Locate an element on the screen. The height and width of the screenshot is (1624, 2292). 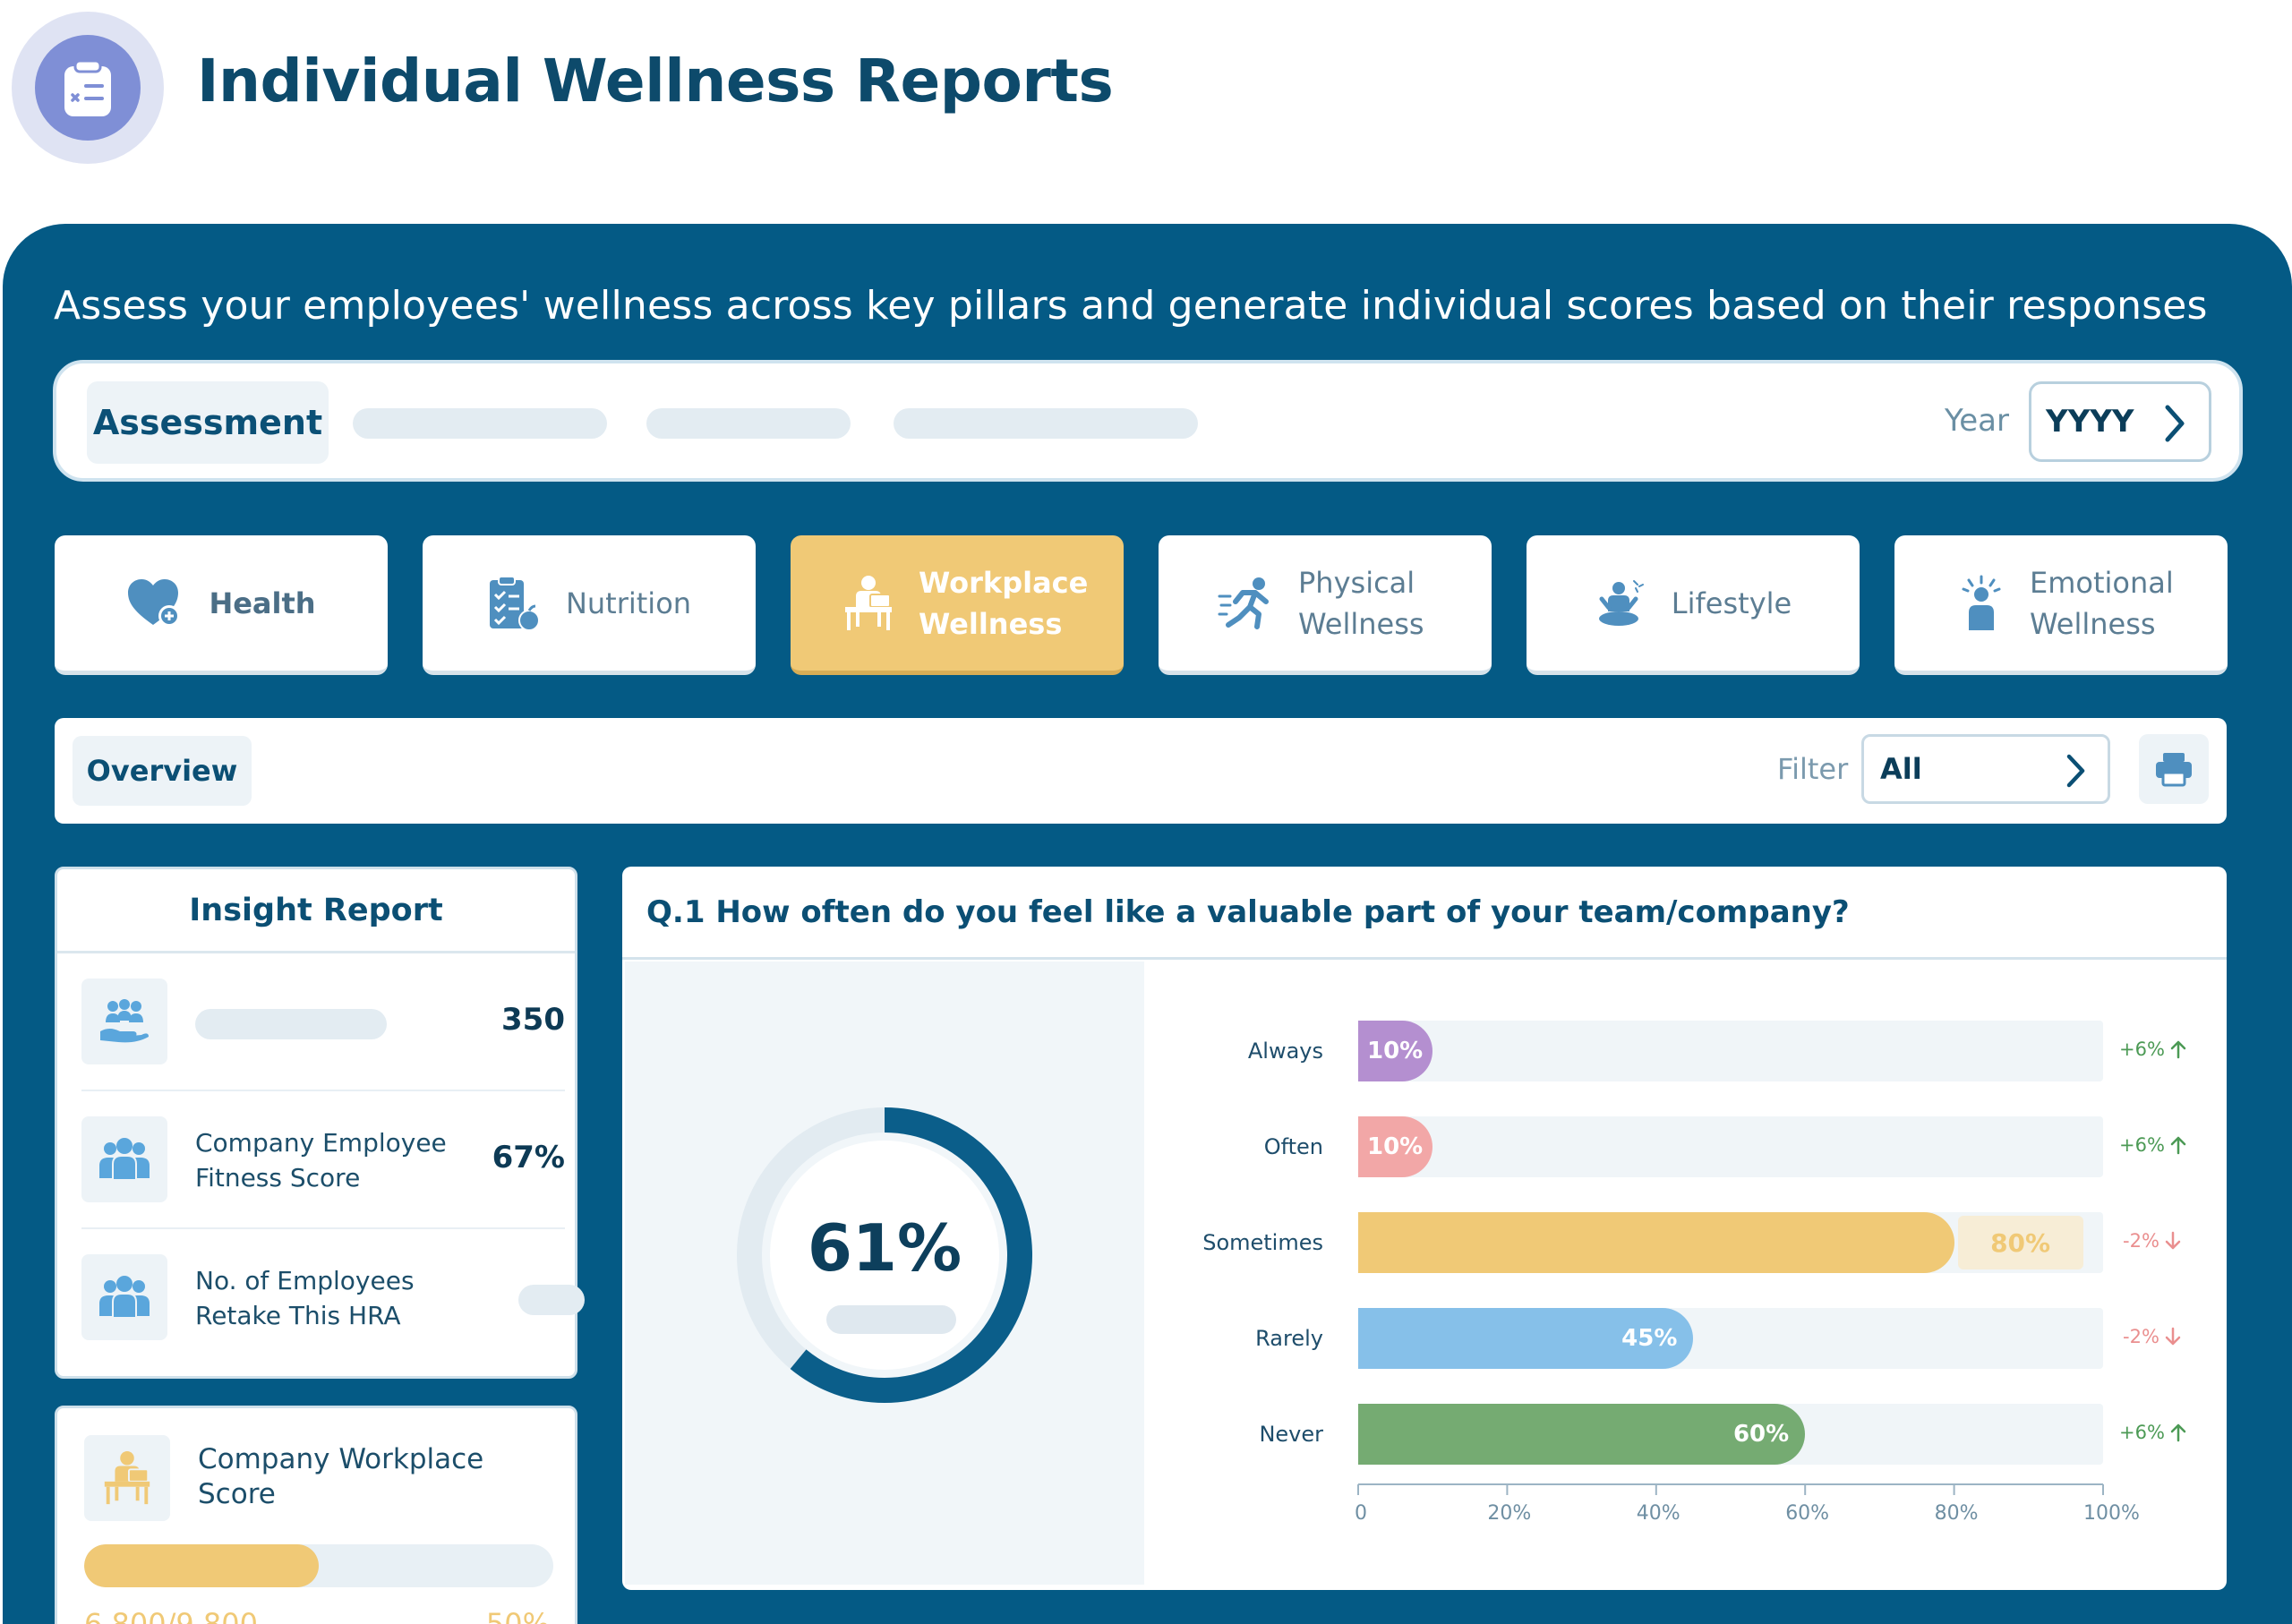
tab-emotional-wellness: Emotional Wellness is located at coordinates (2061, 605).